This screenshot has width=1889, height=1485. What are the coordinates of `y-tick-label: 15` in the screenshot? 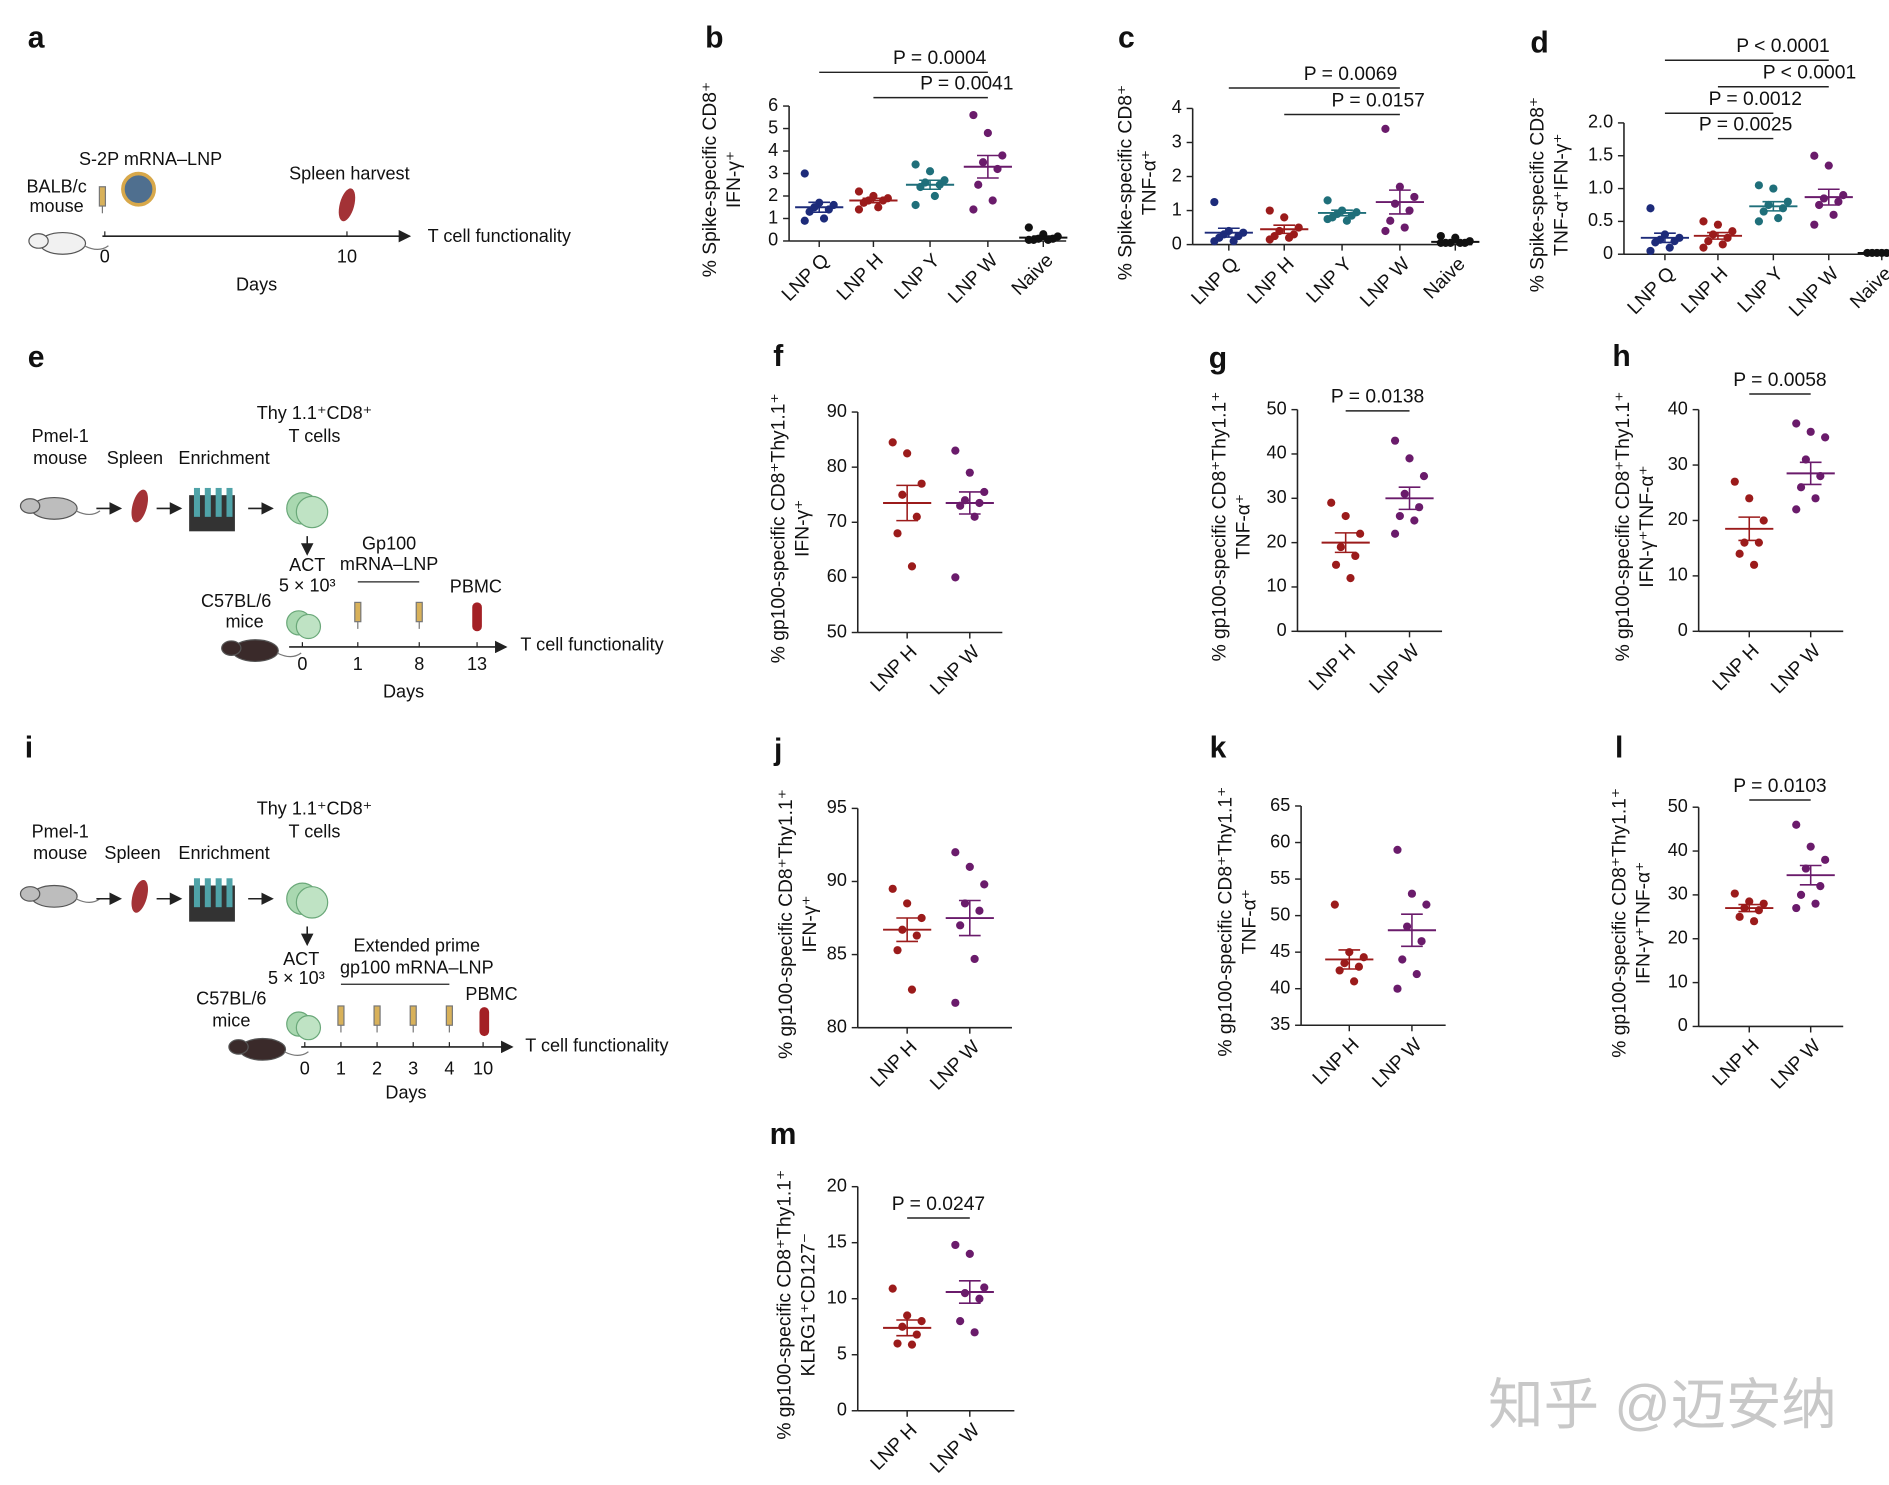 It's located at (837, 1241).